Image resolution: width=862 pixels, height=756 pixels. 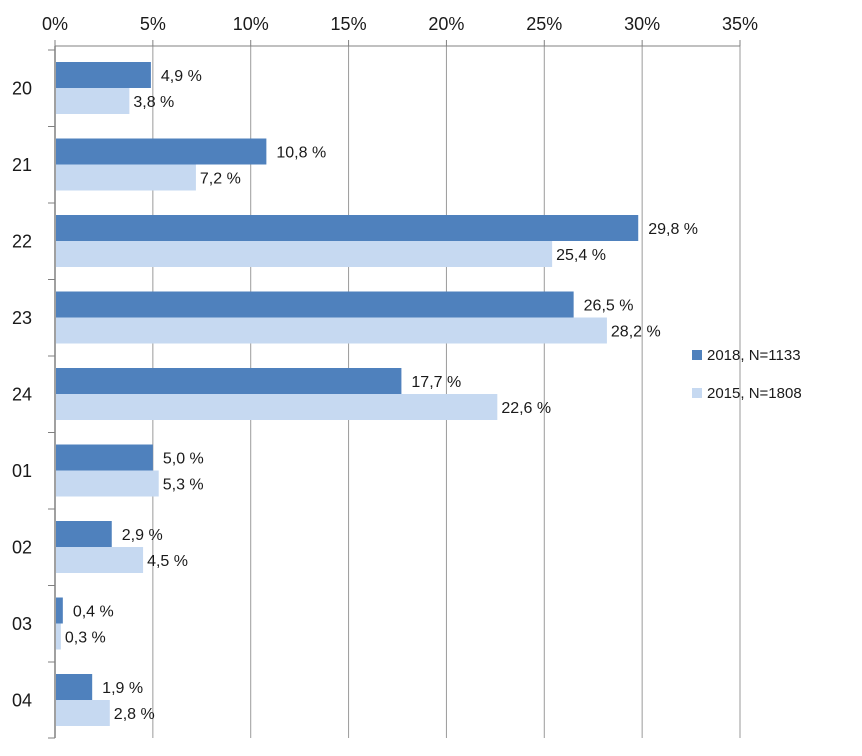 I want to click on data-label: 5,3 %, so click(x=183, y=485).